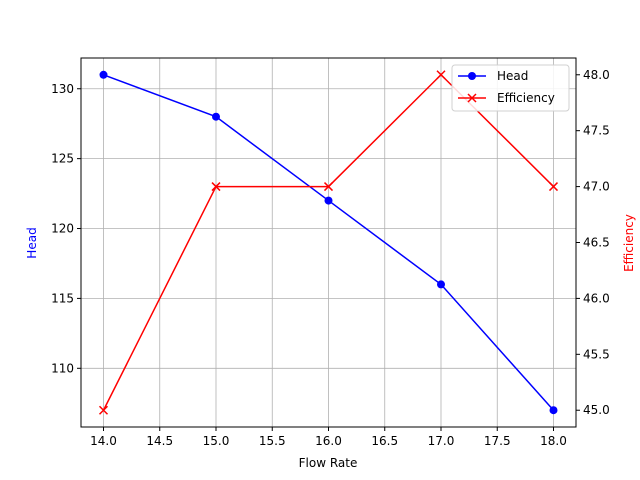  Describe the element at coordinates (512, 76) in the screenshot. I see `legend-label-head: Head` at that location.